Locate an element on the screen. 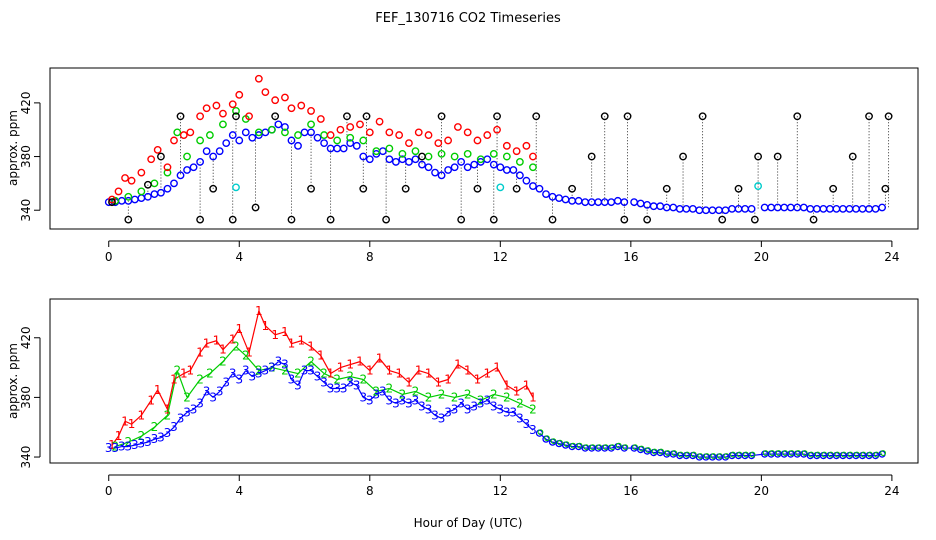  bottom-x-axis: 0 4 8 12 16 20 24 is located at coordinates (502, 486).